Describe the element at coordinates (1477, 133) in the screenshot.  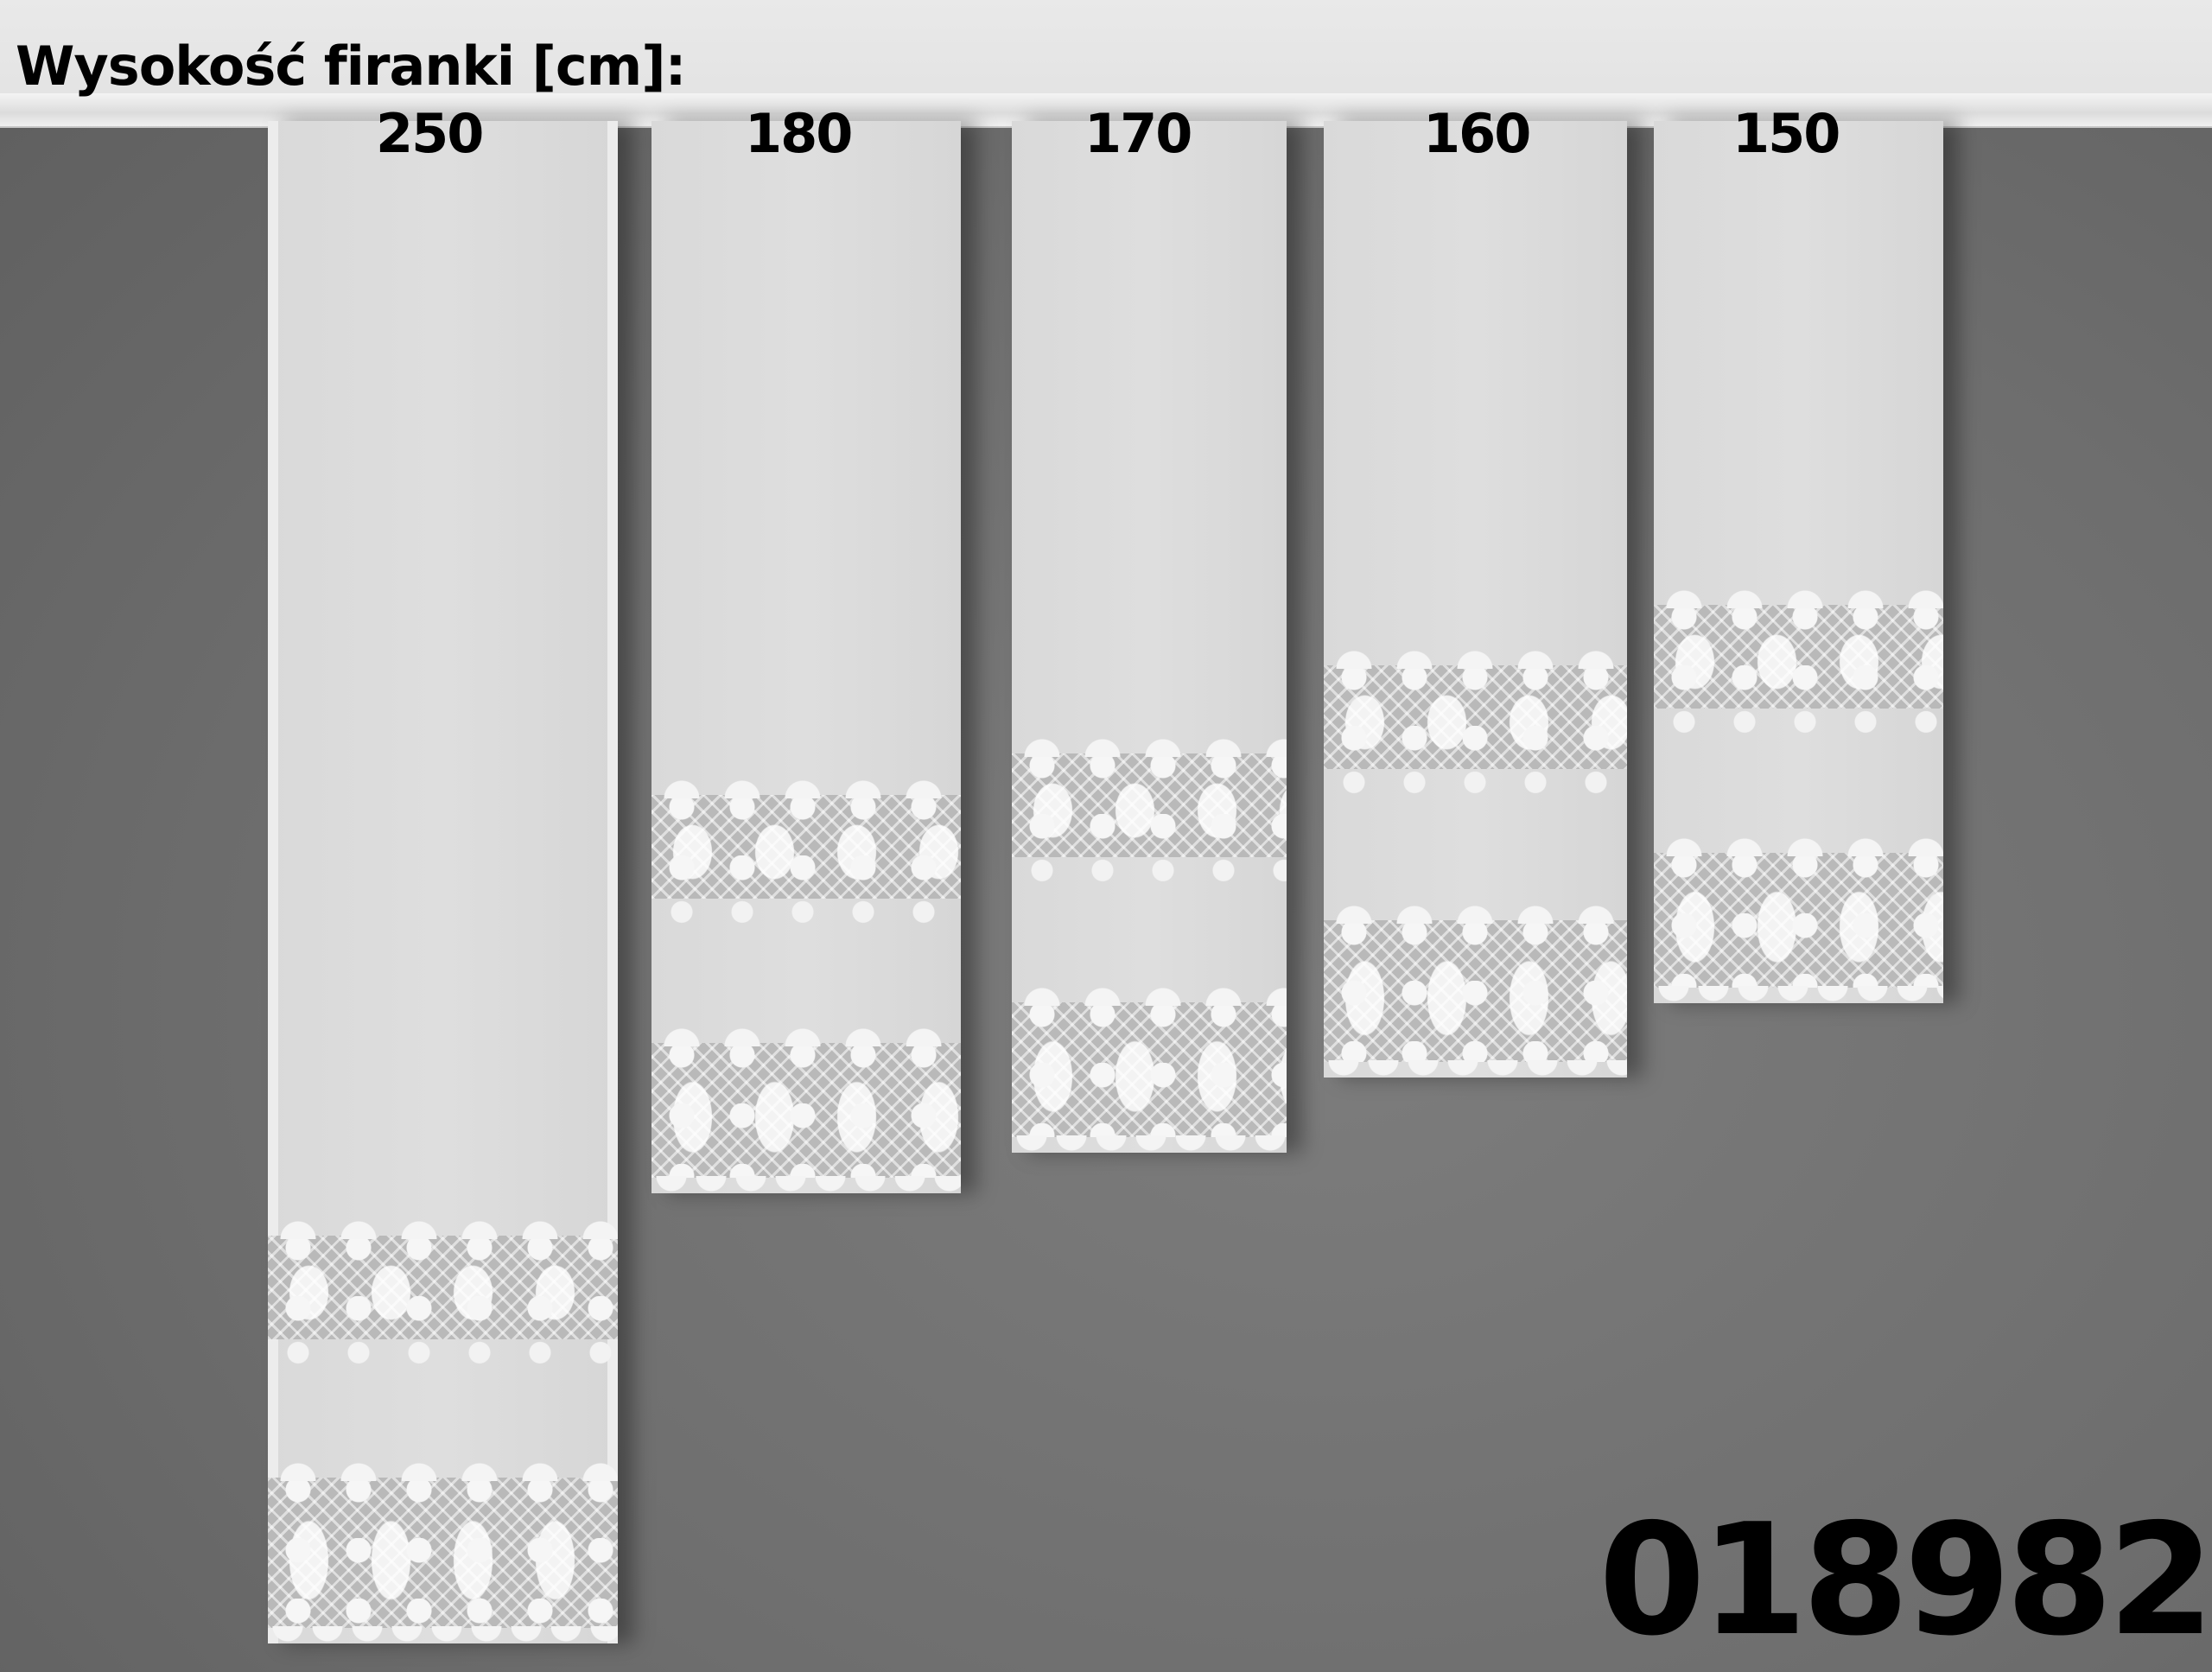
I see `height-label-160: 160` at that location.